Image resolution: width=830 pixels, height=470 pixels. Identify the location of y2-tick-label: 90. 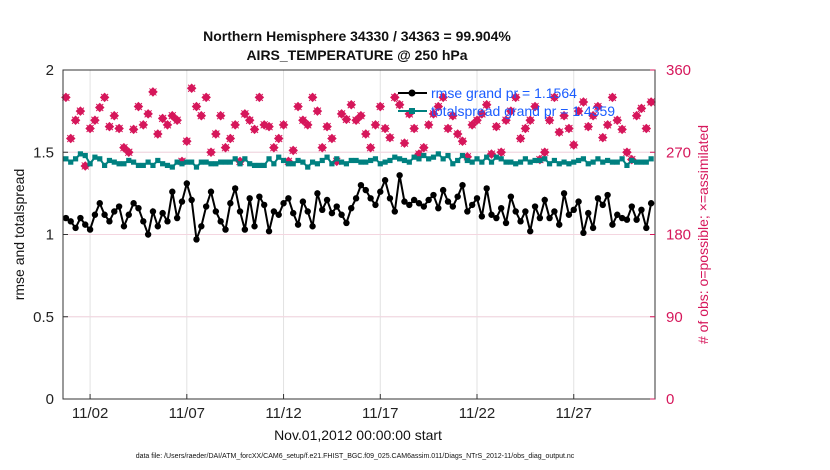
(674, 317).